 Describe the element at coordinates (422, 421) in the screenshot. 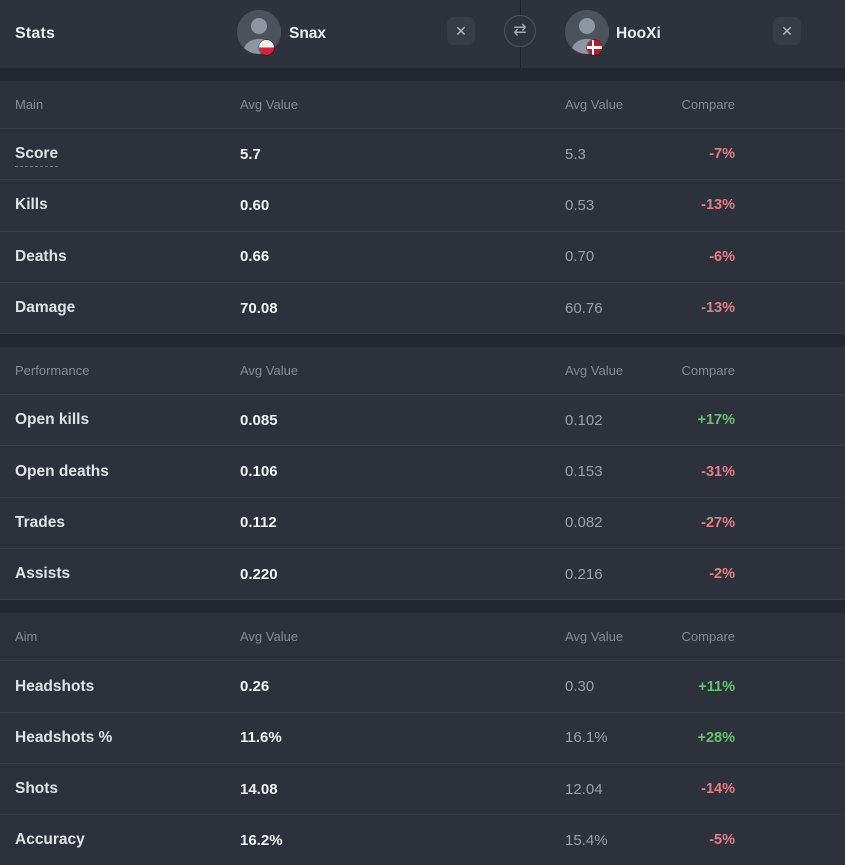

I see `stat-row: Open kills 0.085 0.102 +17%` at that location.